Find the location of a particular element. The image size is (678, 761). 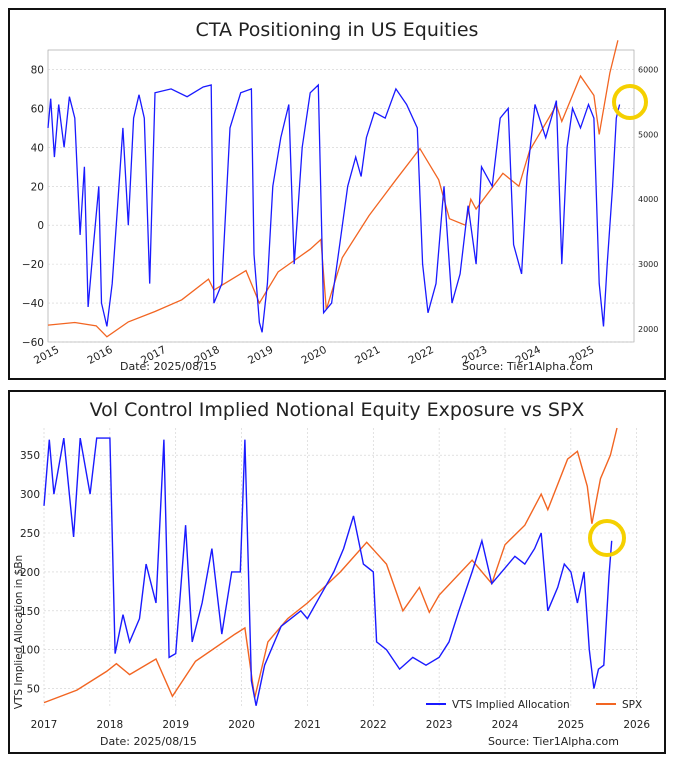

y-tick-label: 60 is located at coordinates (37, 109).